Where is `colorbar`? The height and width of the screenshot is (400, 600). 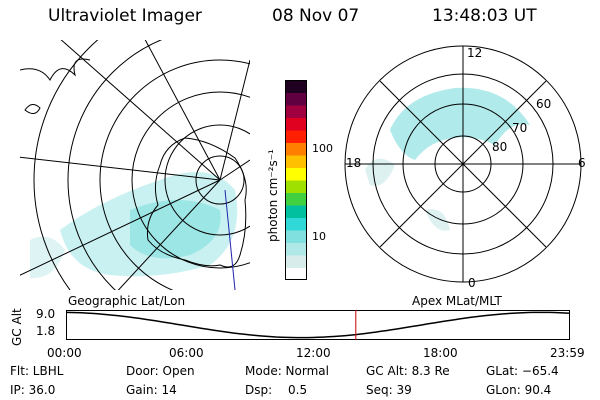
colorbar is located at coordinates (296, 180).